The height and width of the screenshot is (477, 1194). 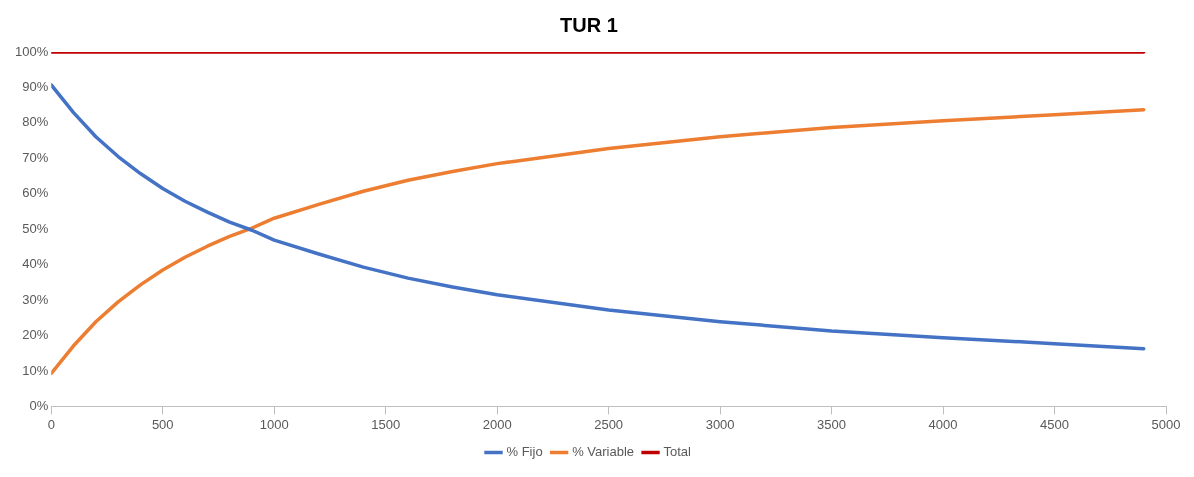 I want to click on y-tick-label: 60%, so click(x=35, y=193).